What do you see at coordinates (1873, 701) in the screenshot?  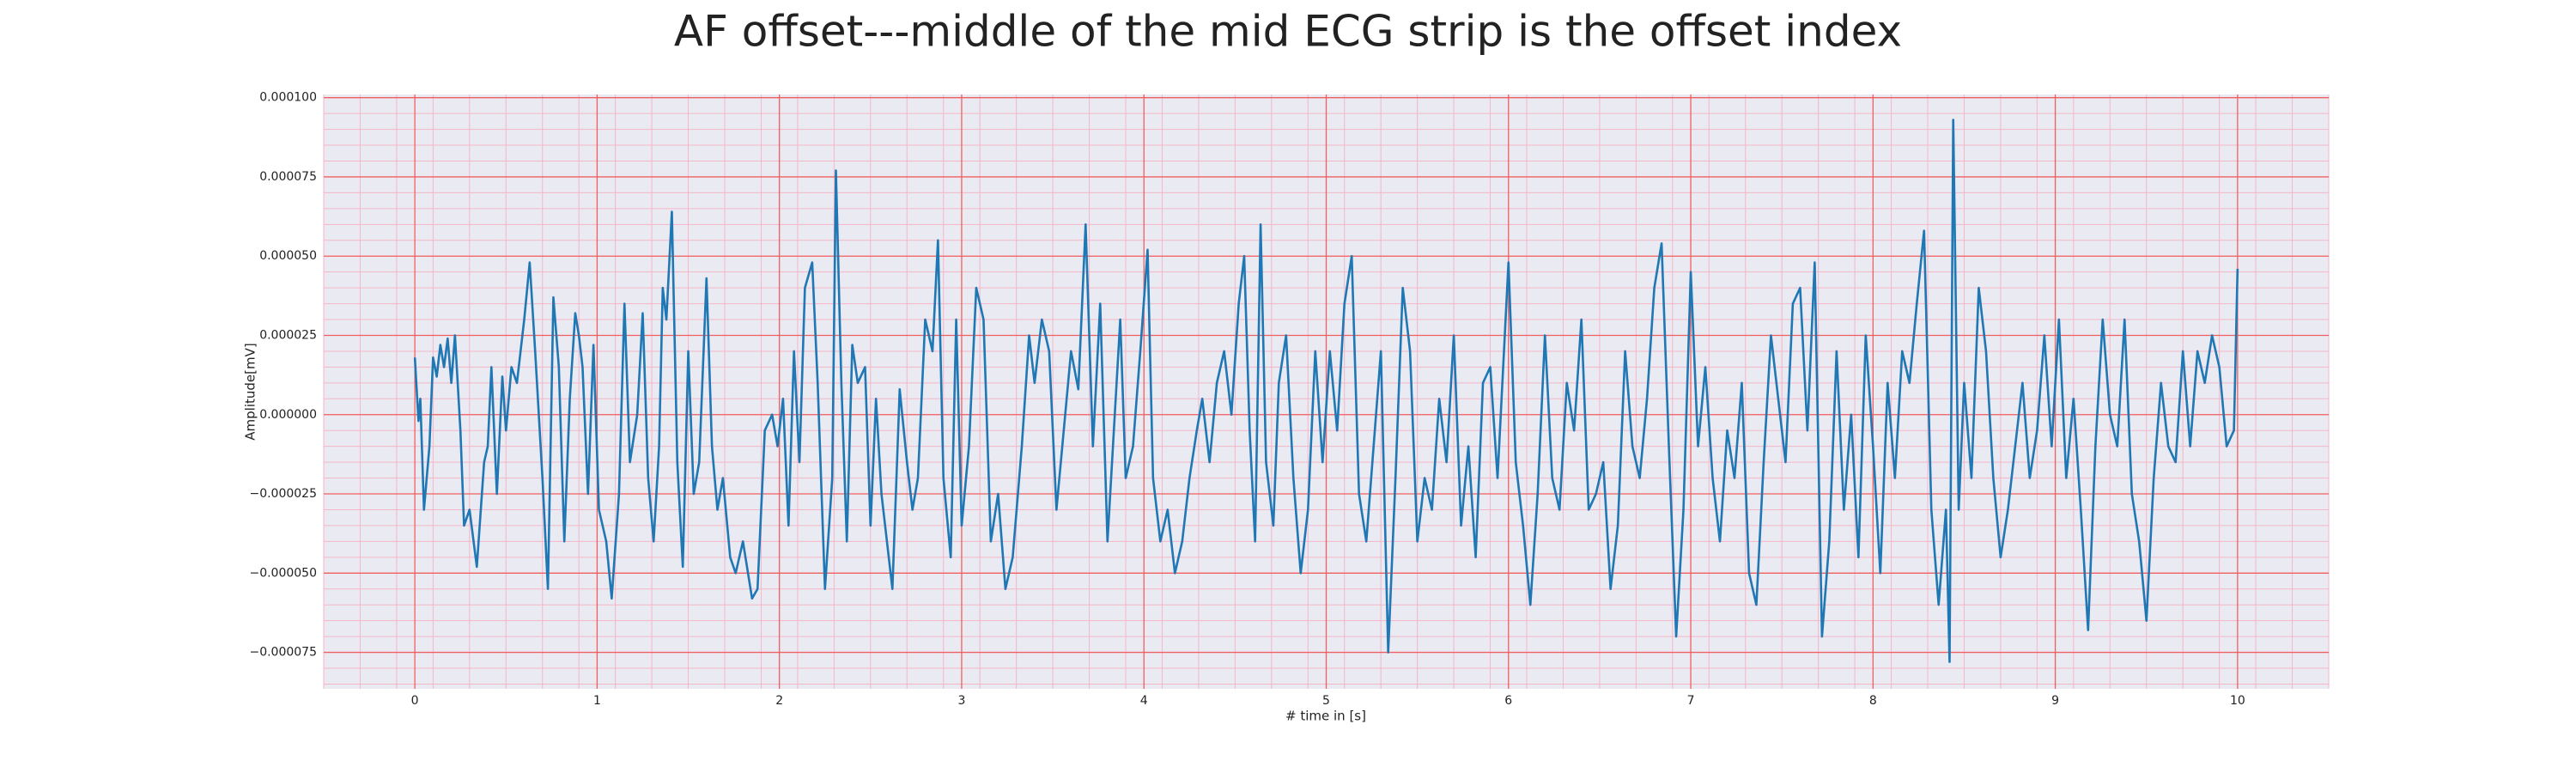 I see `x-tick-label: 8` at bounding box center [1873, 701].